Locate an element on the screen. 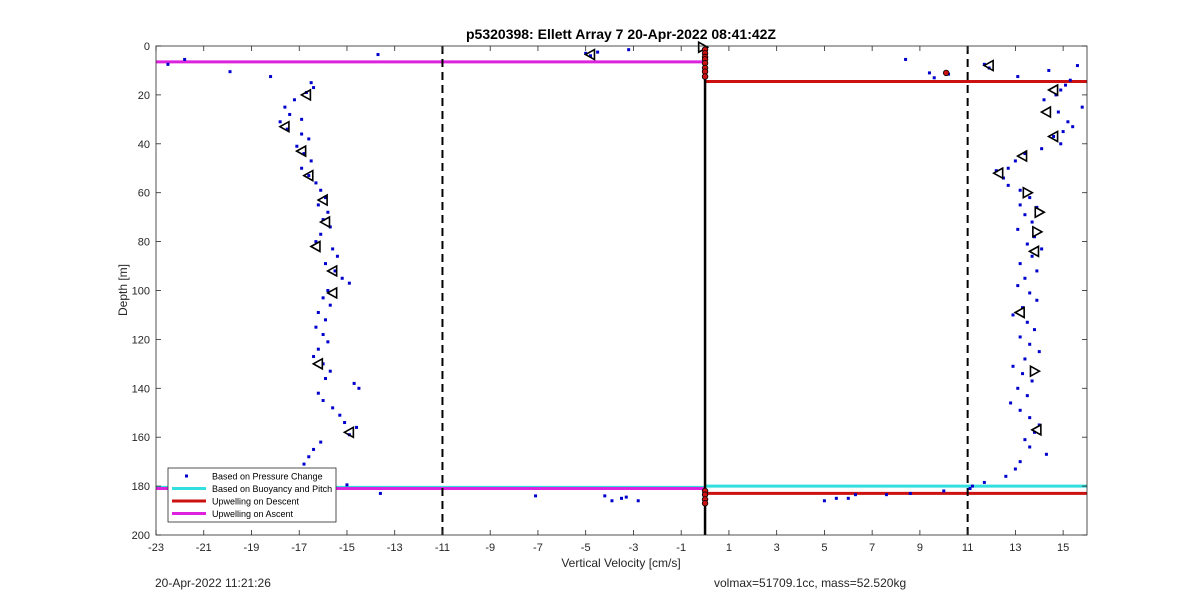 This screenshot has width=1200, height=601. x-tick-label: -3 is located at coordinates (634, 548).